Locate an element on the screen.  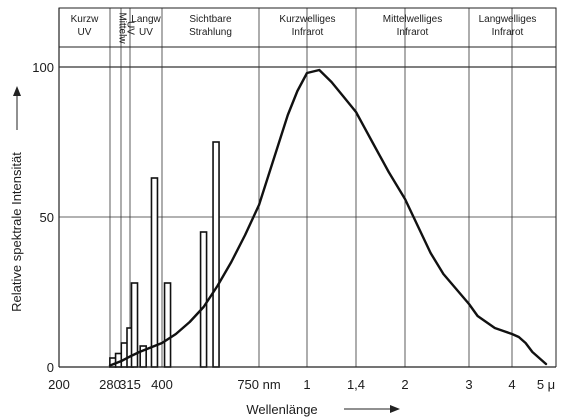
y-tick-label: 0 is located at coordinates (50, 367).